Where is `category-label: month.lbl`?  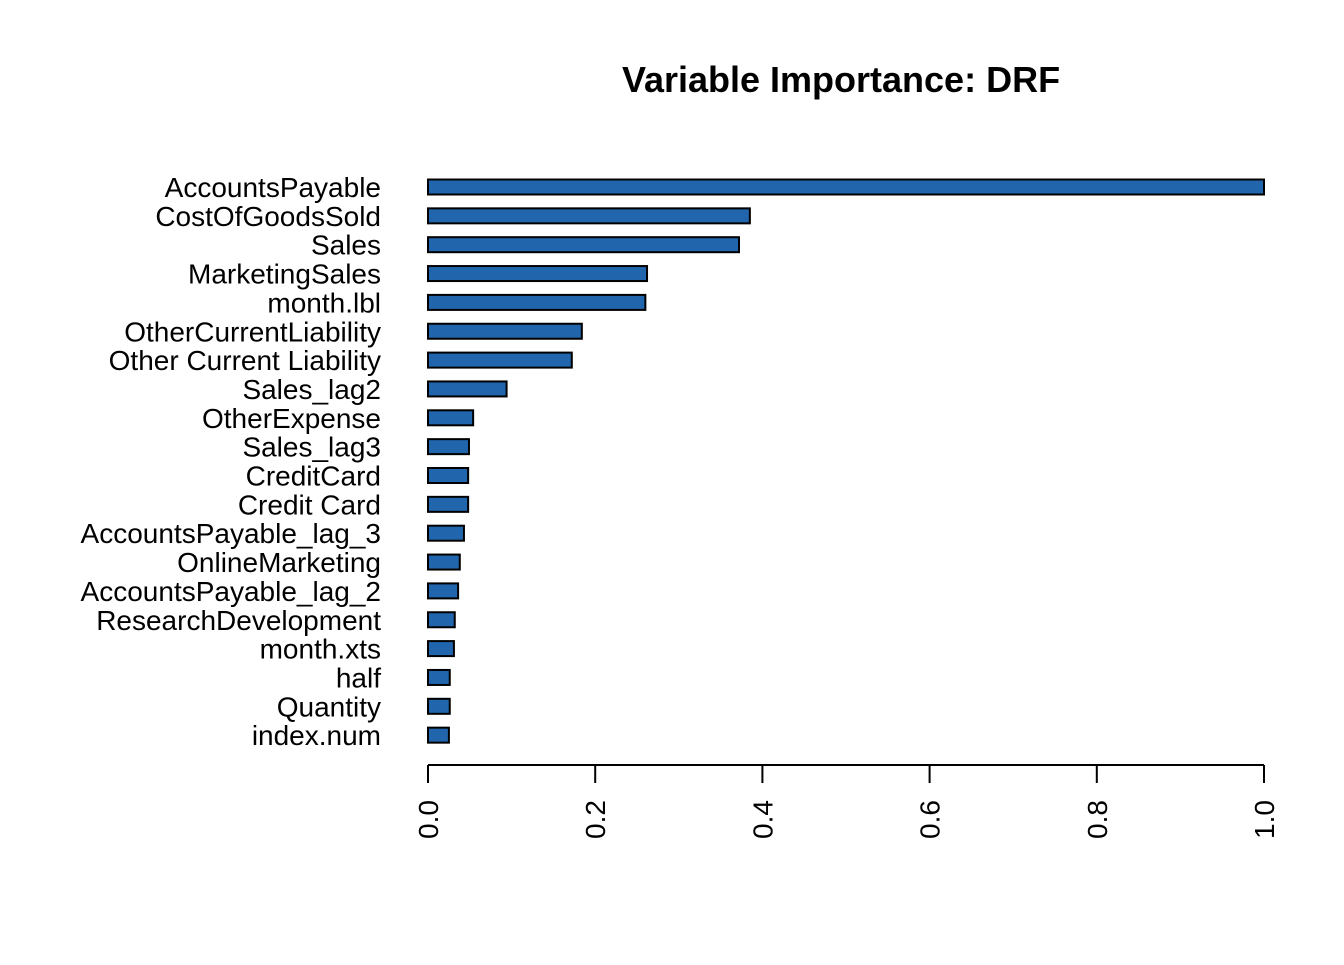
category-label: month.lbl is located at coordinates (324, 302).